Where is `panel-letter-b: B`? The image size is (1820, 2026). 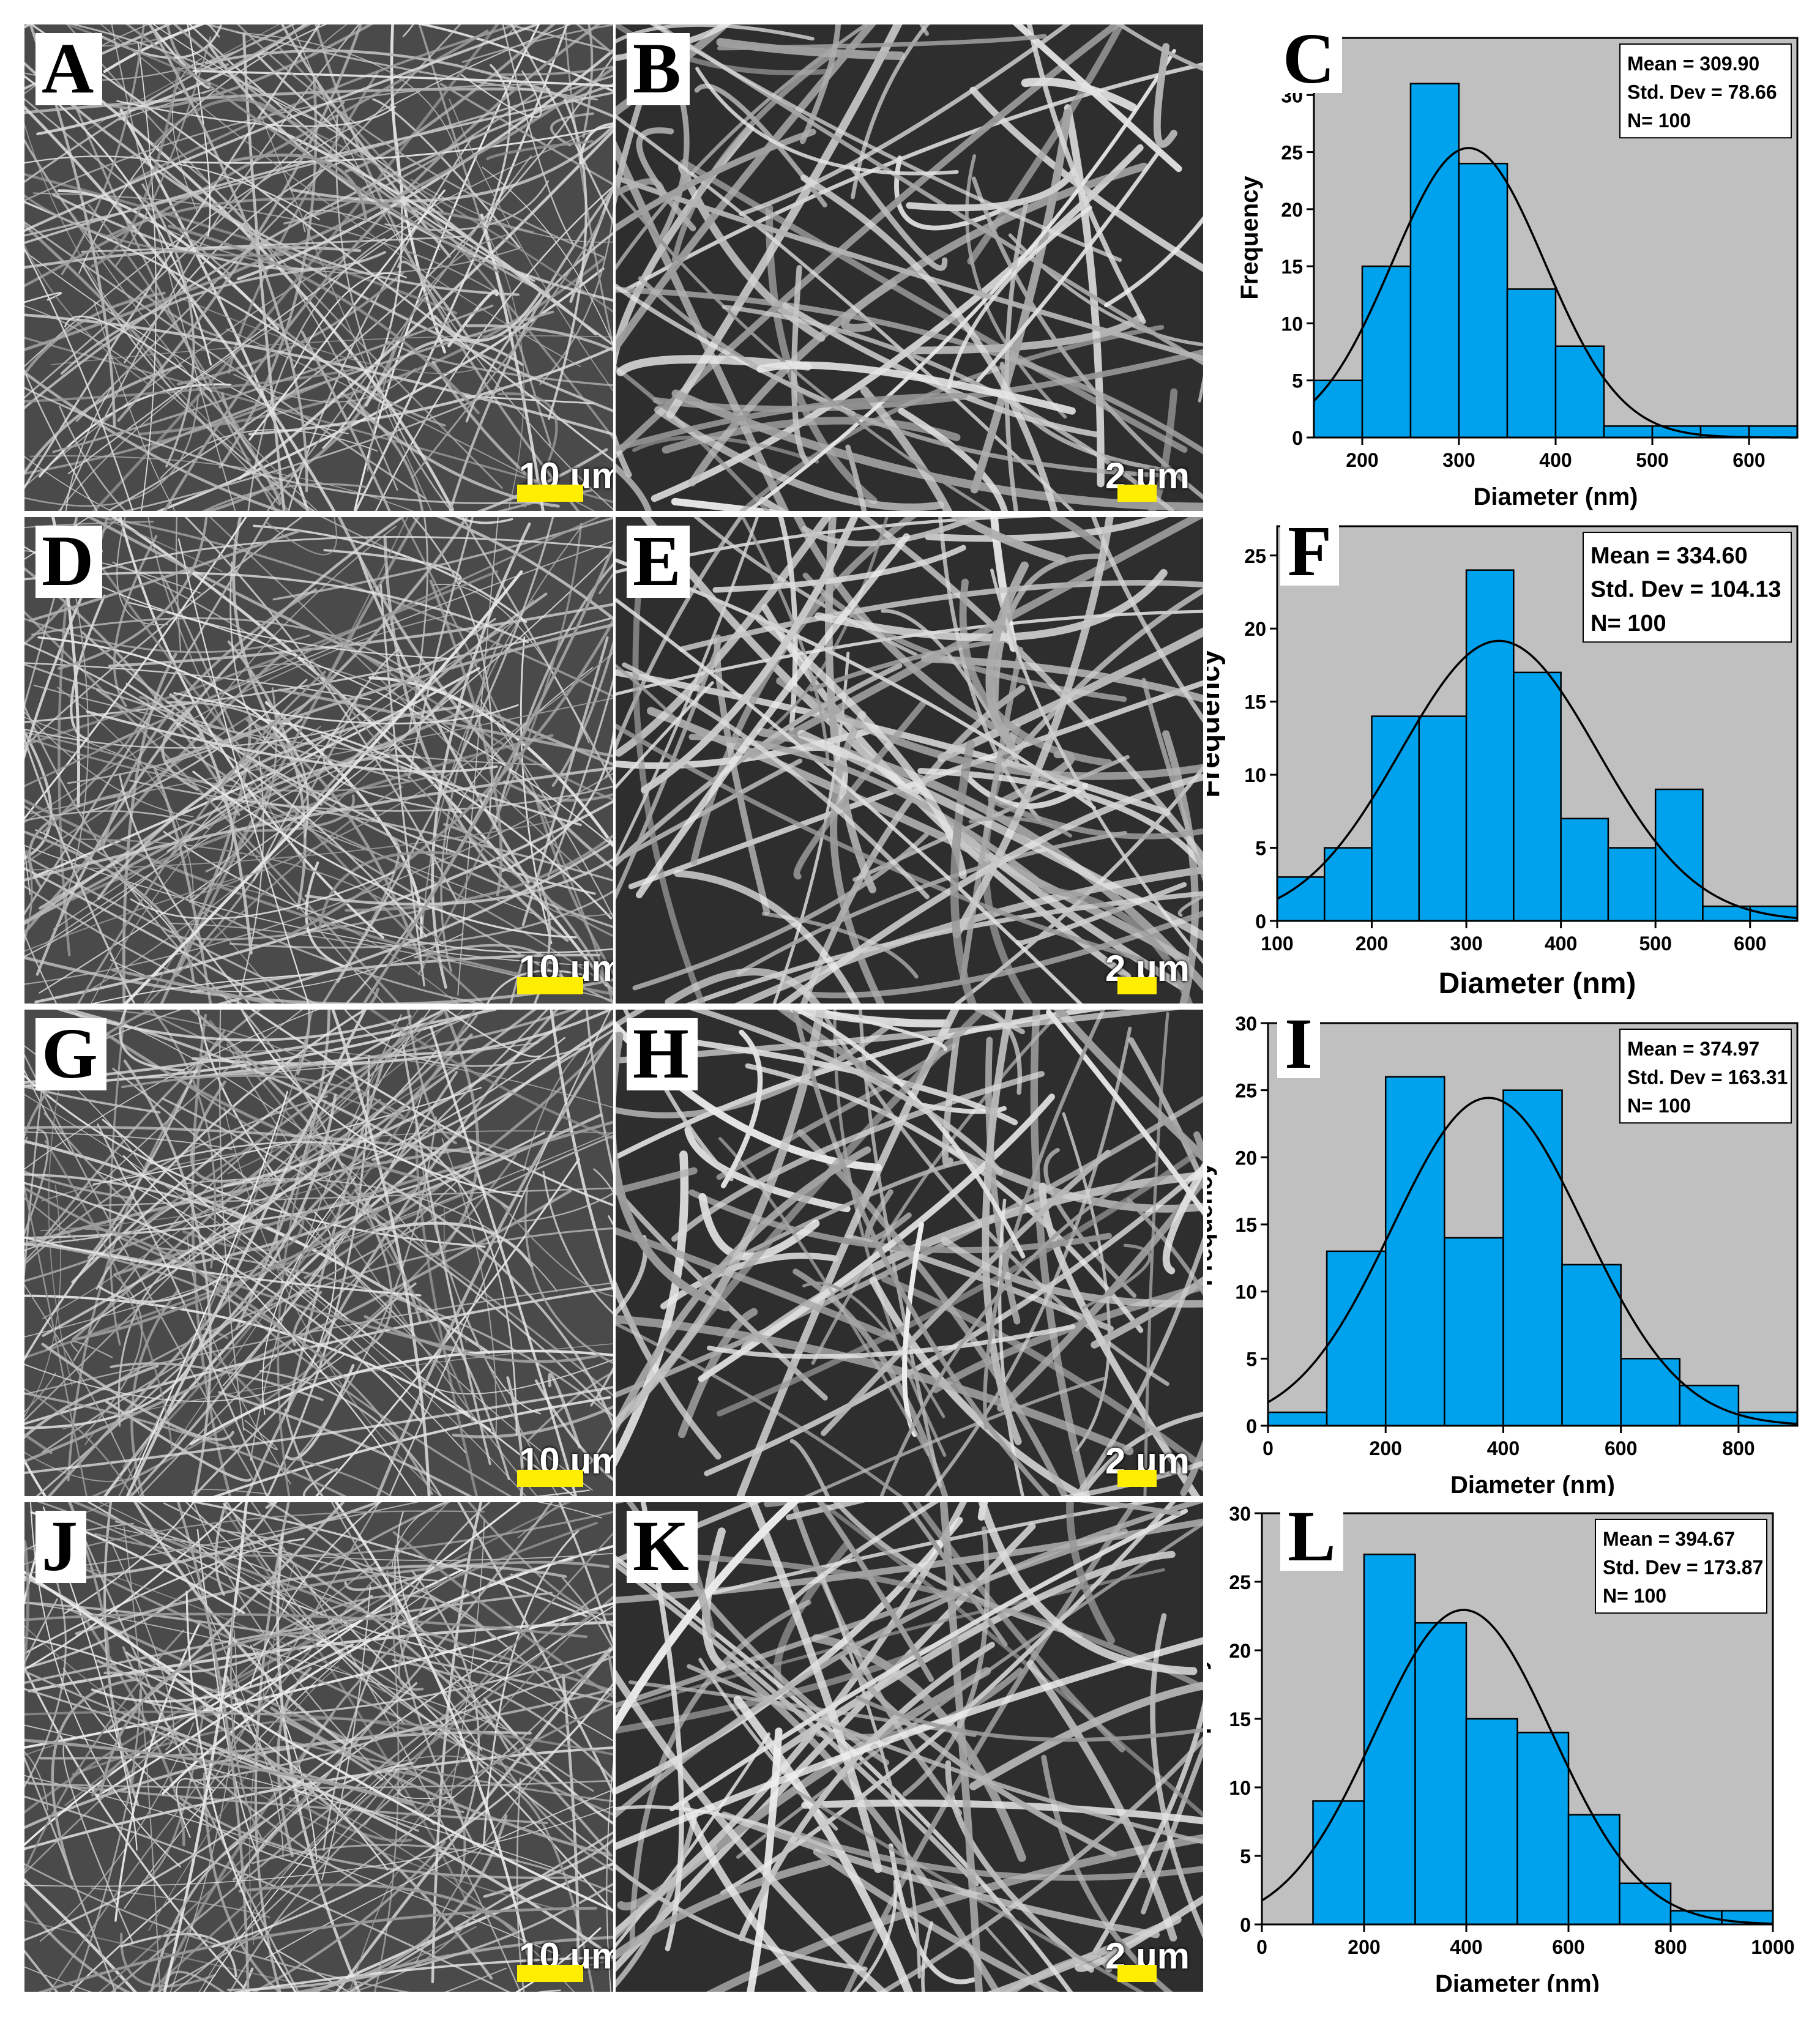
panel-letter-b: B is located at coordinates (658, 68).